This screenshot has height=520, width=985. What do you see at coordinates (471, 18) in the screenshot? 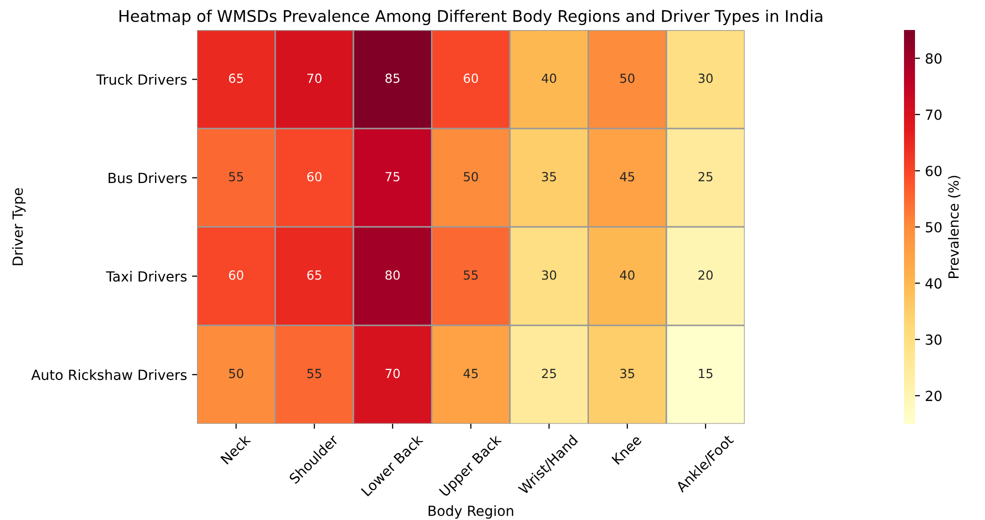
I see `chart-title: Heatmap of WMSDs Prevalence Among Different Body Regions and Driver Types in India` at bounding box center [471, 18].